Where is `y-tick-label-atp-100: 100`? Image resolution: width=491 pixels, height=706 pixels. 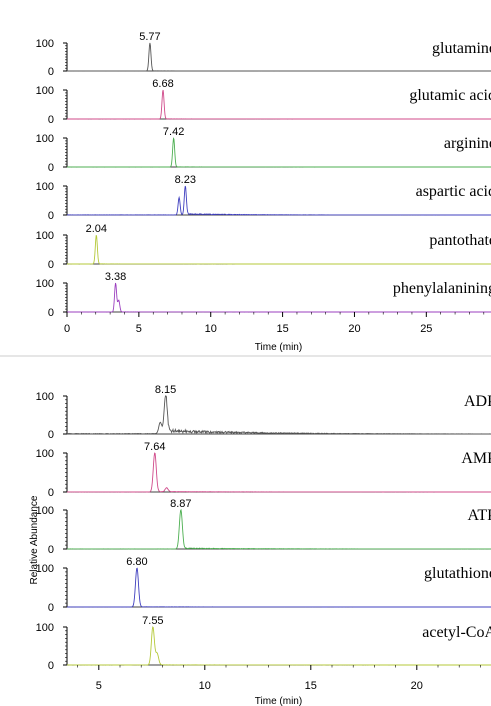
y-tick-label-atp-100: 100 is located at coordinates (45, 511).